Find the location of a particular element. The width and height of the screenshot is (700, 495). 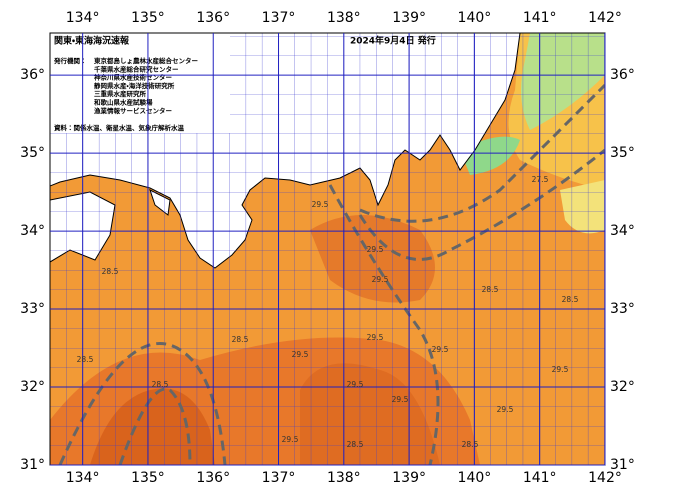

legend-box is located at coordinates (140, 83).